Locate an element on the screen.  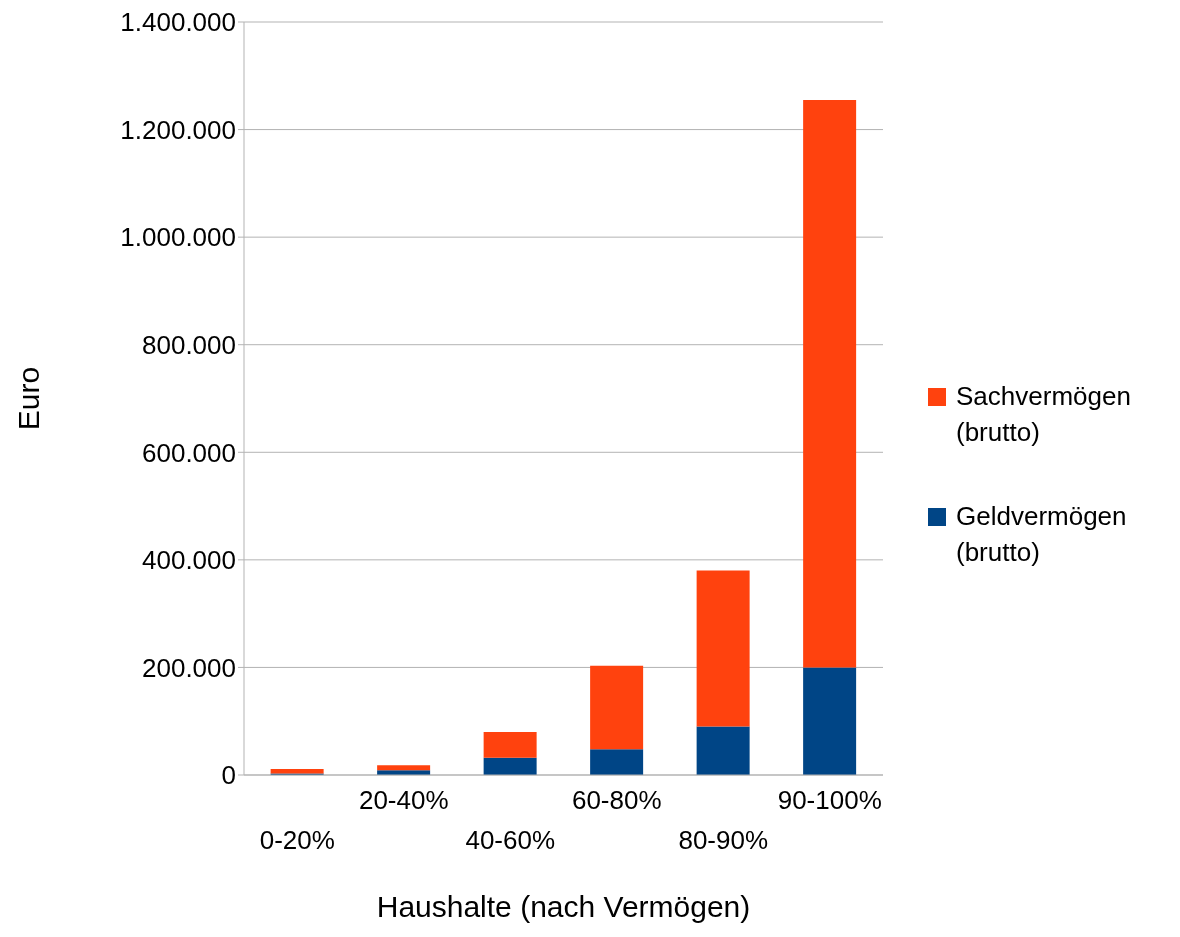
y-tick-label: 200.000 is located at coordinates (189, 667).